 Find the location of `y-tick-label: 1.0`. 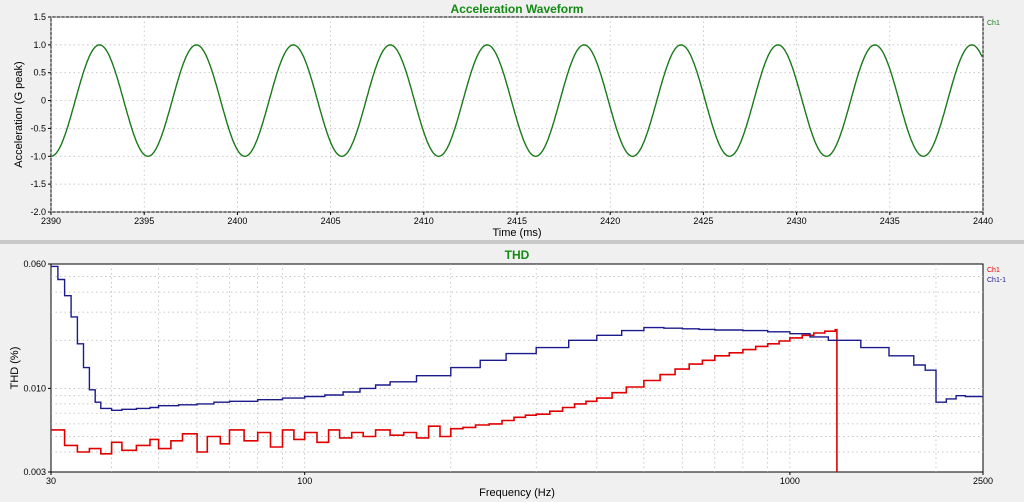

y-tick-label: 1.0 is located at coordinates (39, 45).